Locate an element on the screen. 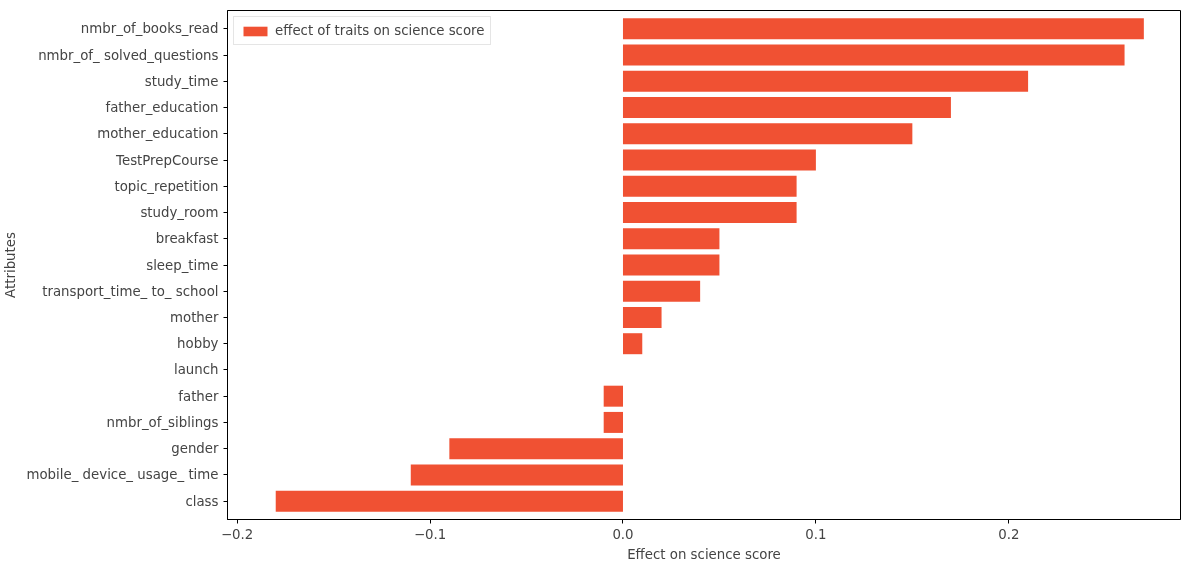  x-tick-label: −0.2 is located at coordinates (237, 534).